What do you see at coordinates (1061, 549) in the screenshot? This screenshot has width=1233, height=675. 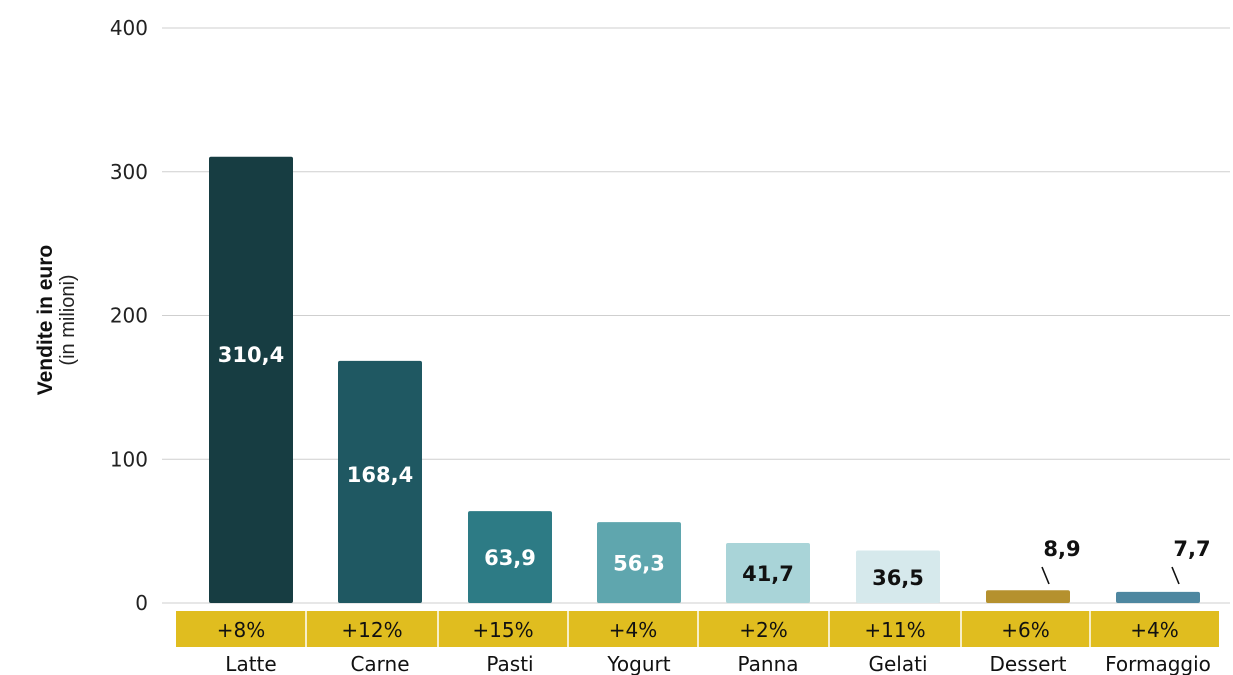 I see `bar-value-label: 8,9` at bounding box center [1061, 549].